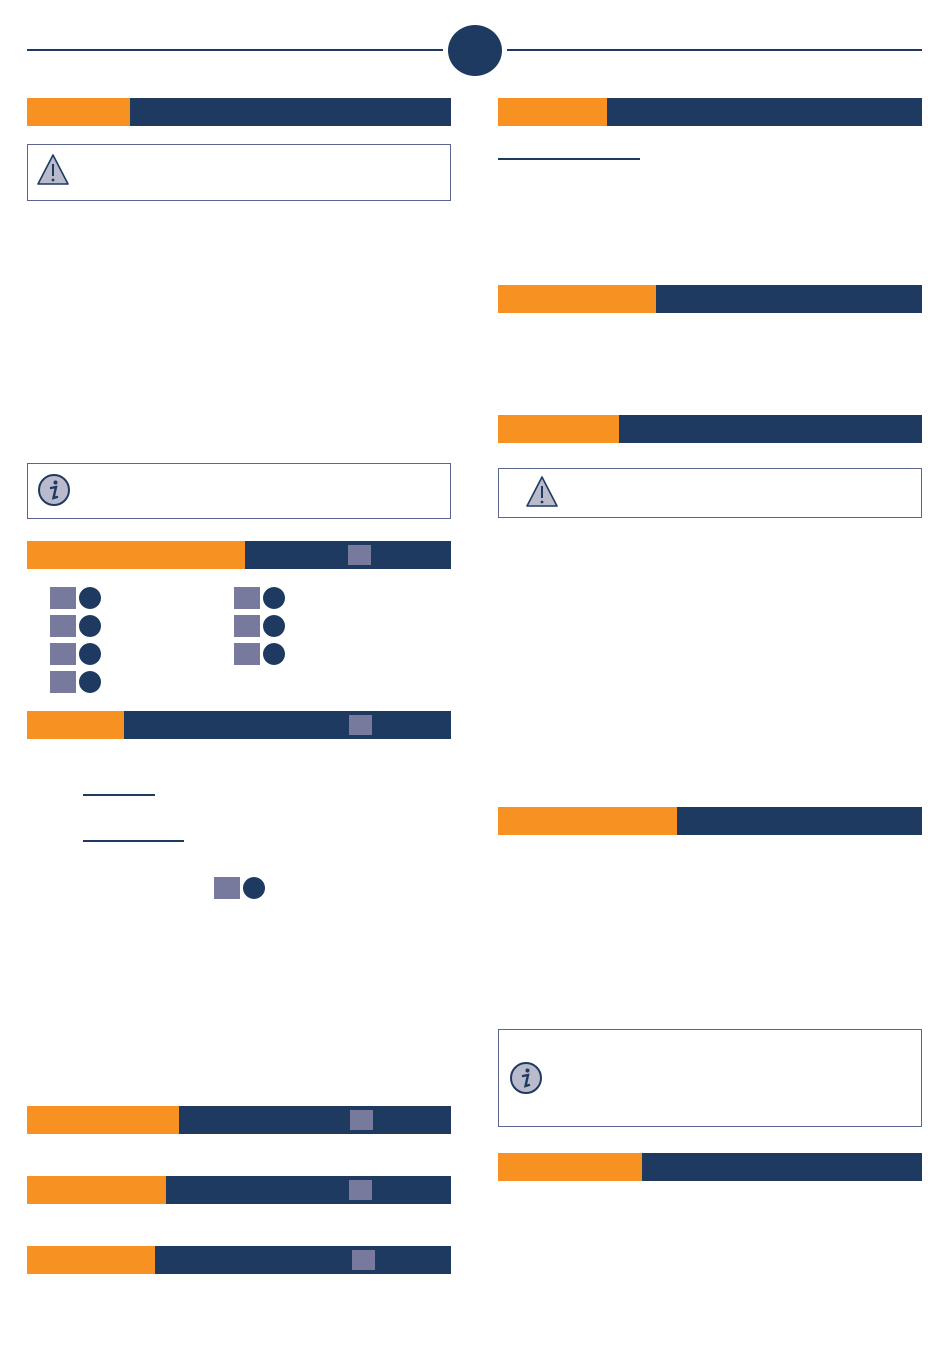 The width and height of the screenshot is (950, 1360). What do you see at coordinates (475, 50) in the screenshot?
I see `page-number-badge` at bounding box center [475, 50].